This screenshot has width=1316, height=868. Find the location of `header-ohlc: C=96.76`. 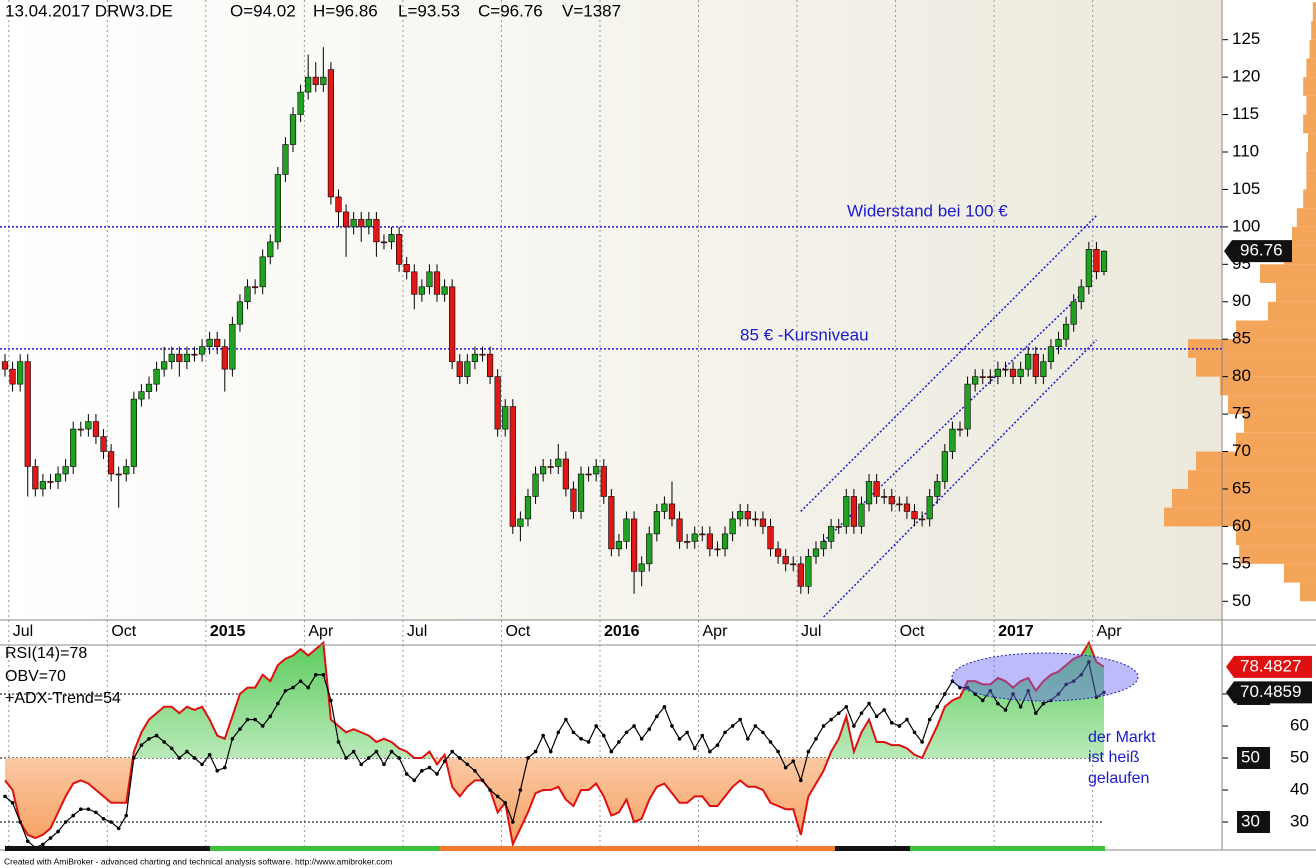

header-ohlc: C=96.76 is located at coordinates (510, 10).